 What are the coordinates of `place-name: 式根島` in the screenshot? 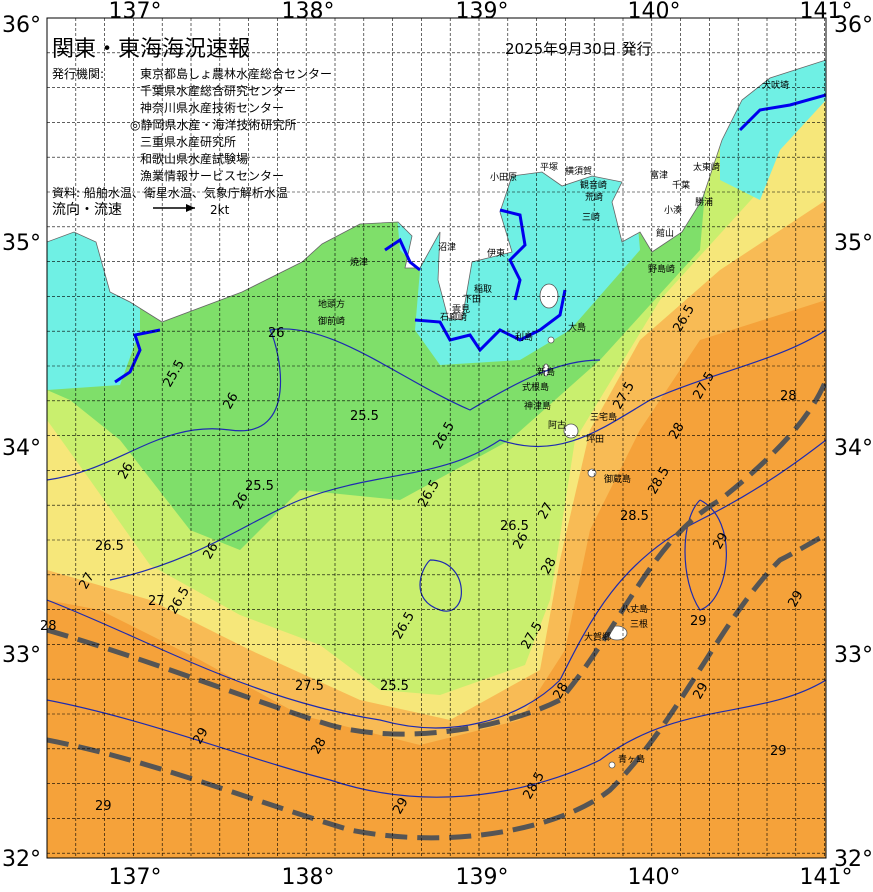 It's located at (535, 387).